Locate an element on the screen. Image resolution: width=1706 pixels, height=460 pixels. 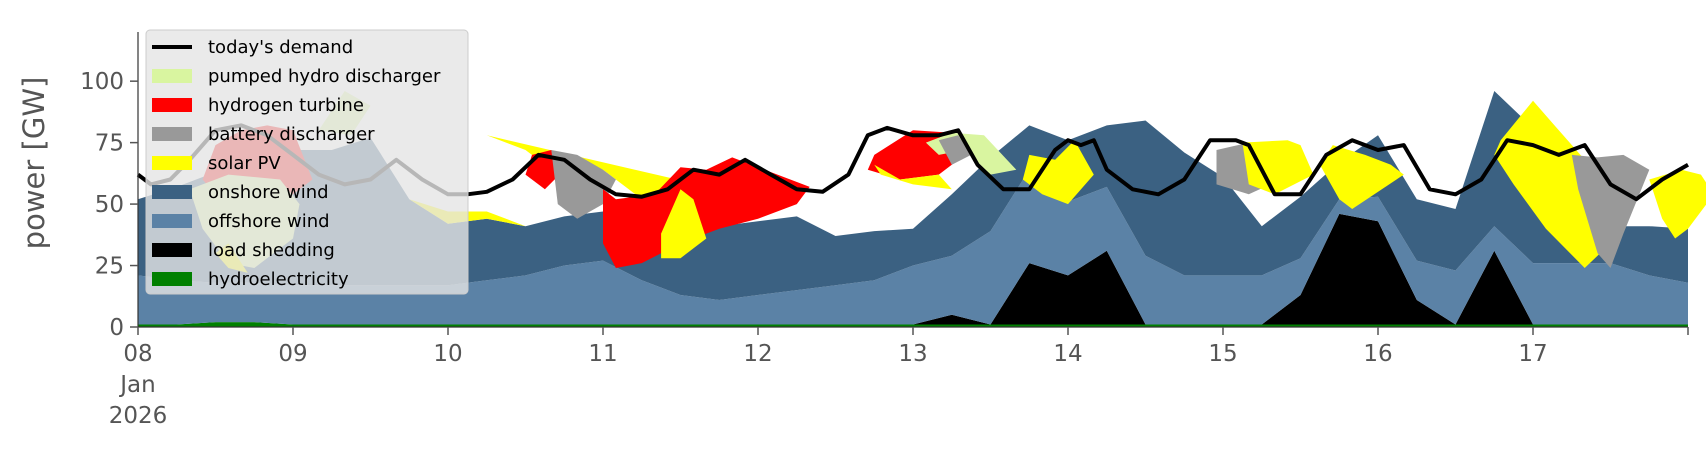
y-tick-label-25: 25 is located at coordinates (109, 267).